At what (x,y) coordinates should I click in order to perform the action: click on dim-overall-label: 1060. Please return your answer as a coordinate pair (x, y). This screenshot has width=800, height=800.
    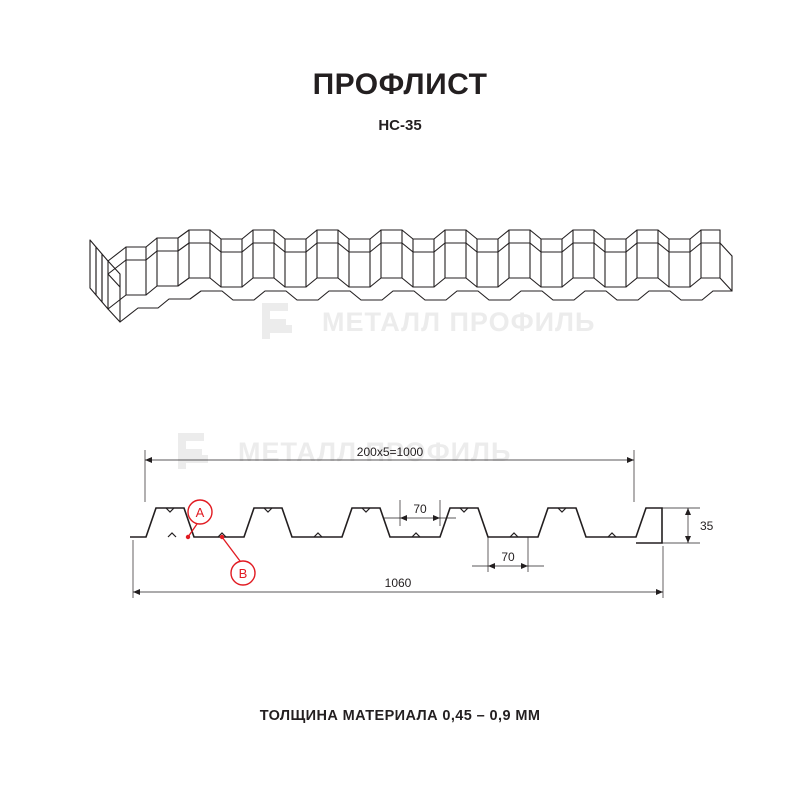
    Looking at the image, I should click on (398, 583).